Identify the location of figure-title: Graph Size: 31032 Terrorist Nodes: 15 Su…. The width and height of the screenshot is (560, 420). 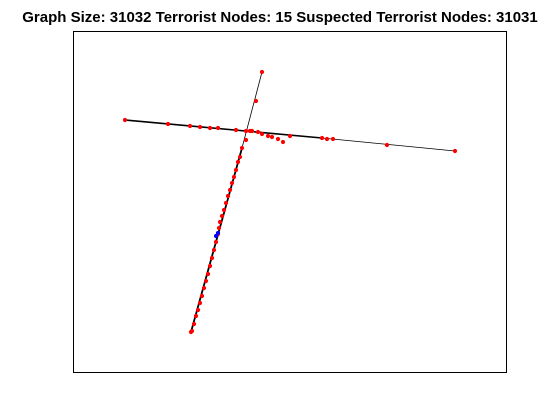
(280, 17).